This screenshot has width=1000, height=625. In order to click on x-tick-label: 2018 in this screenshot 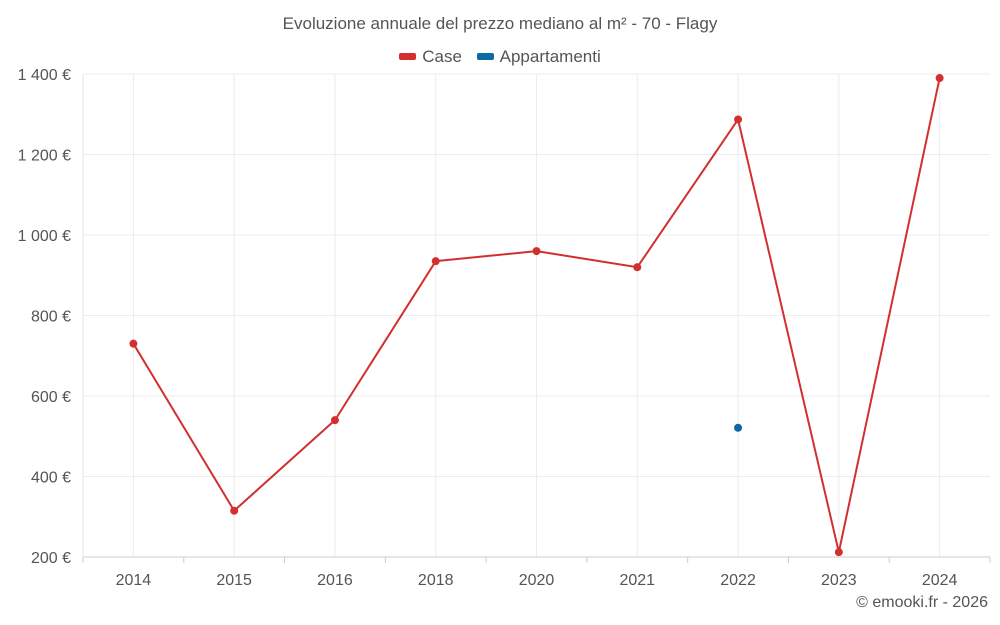, I will do `click(436, 580)`.